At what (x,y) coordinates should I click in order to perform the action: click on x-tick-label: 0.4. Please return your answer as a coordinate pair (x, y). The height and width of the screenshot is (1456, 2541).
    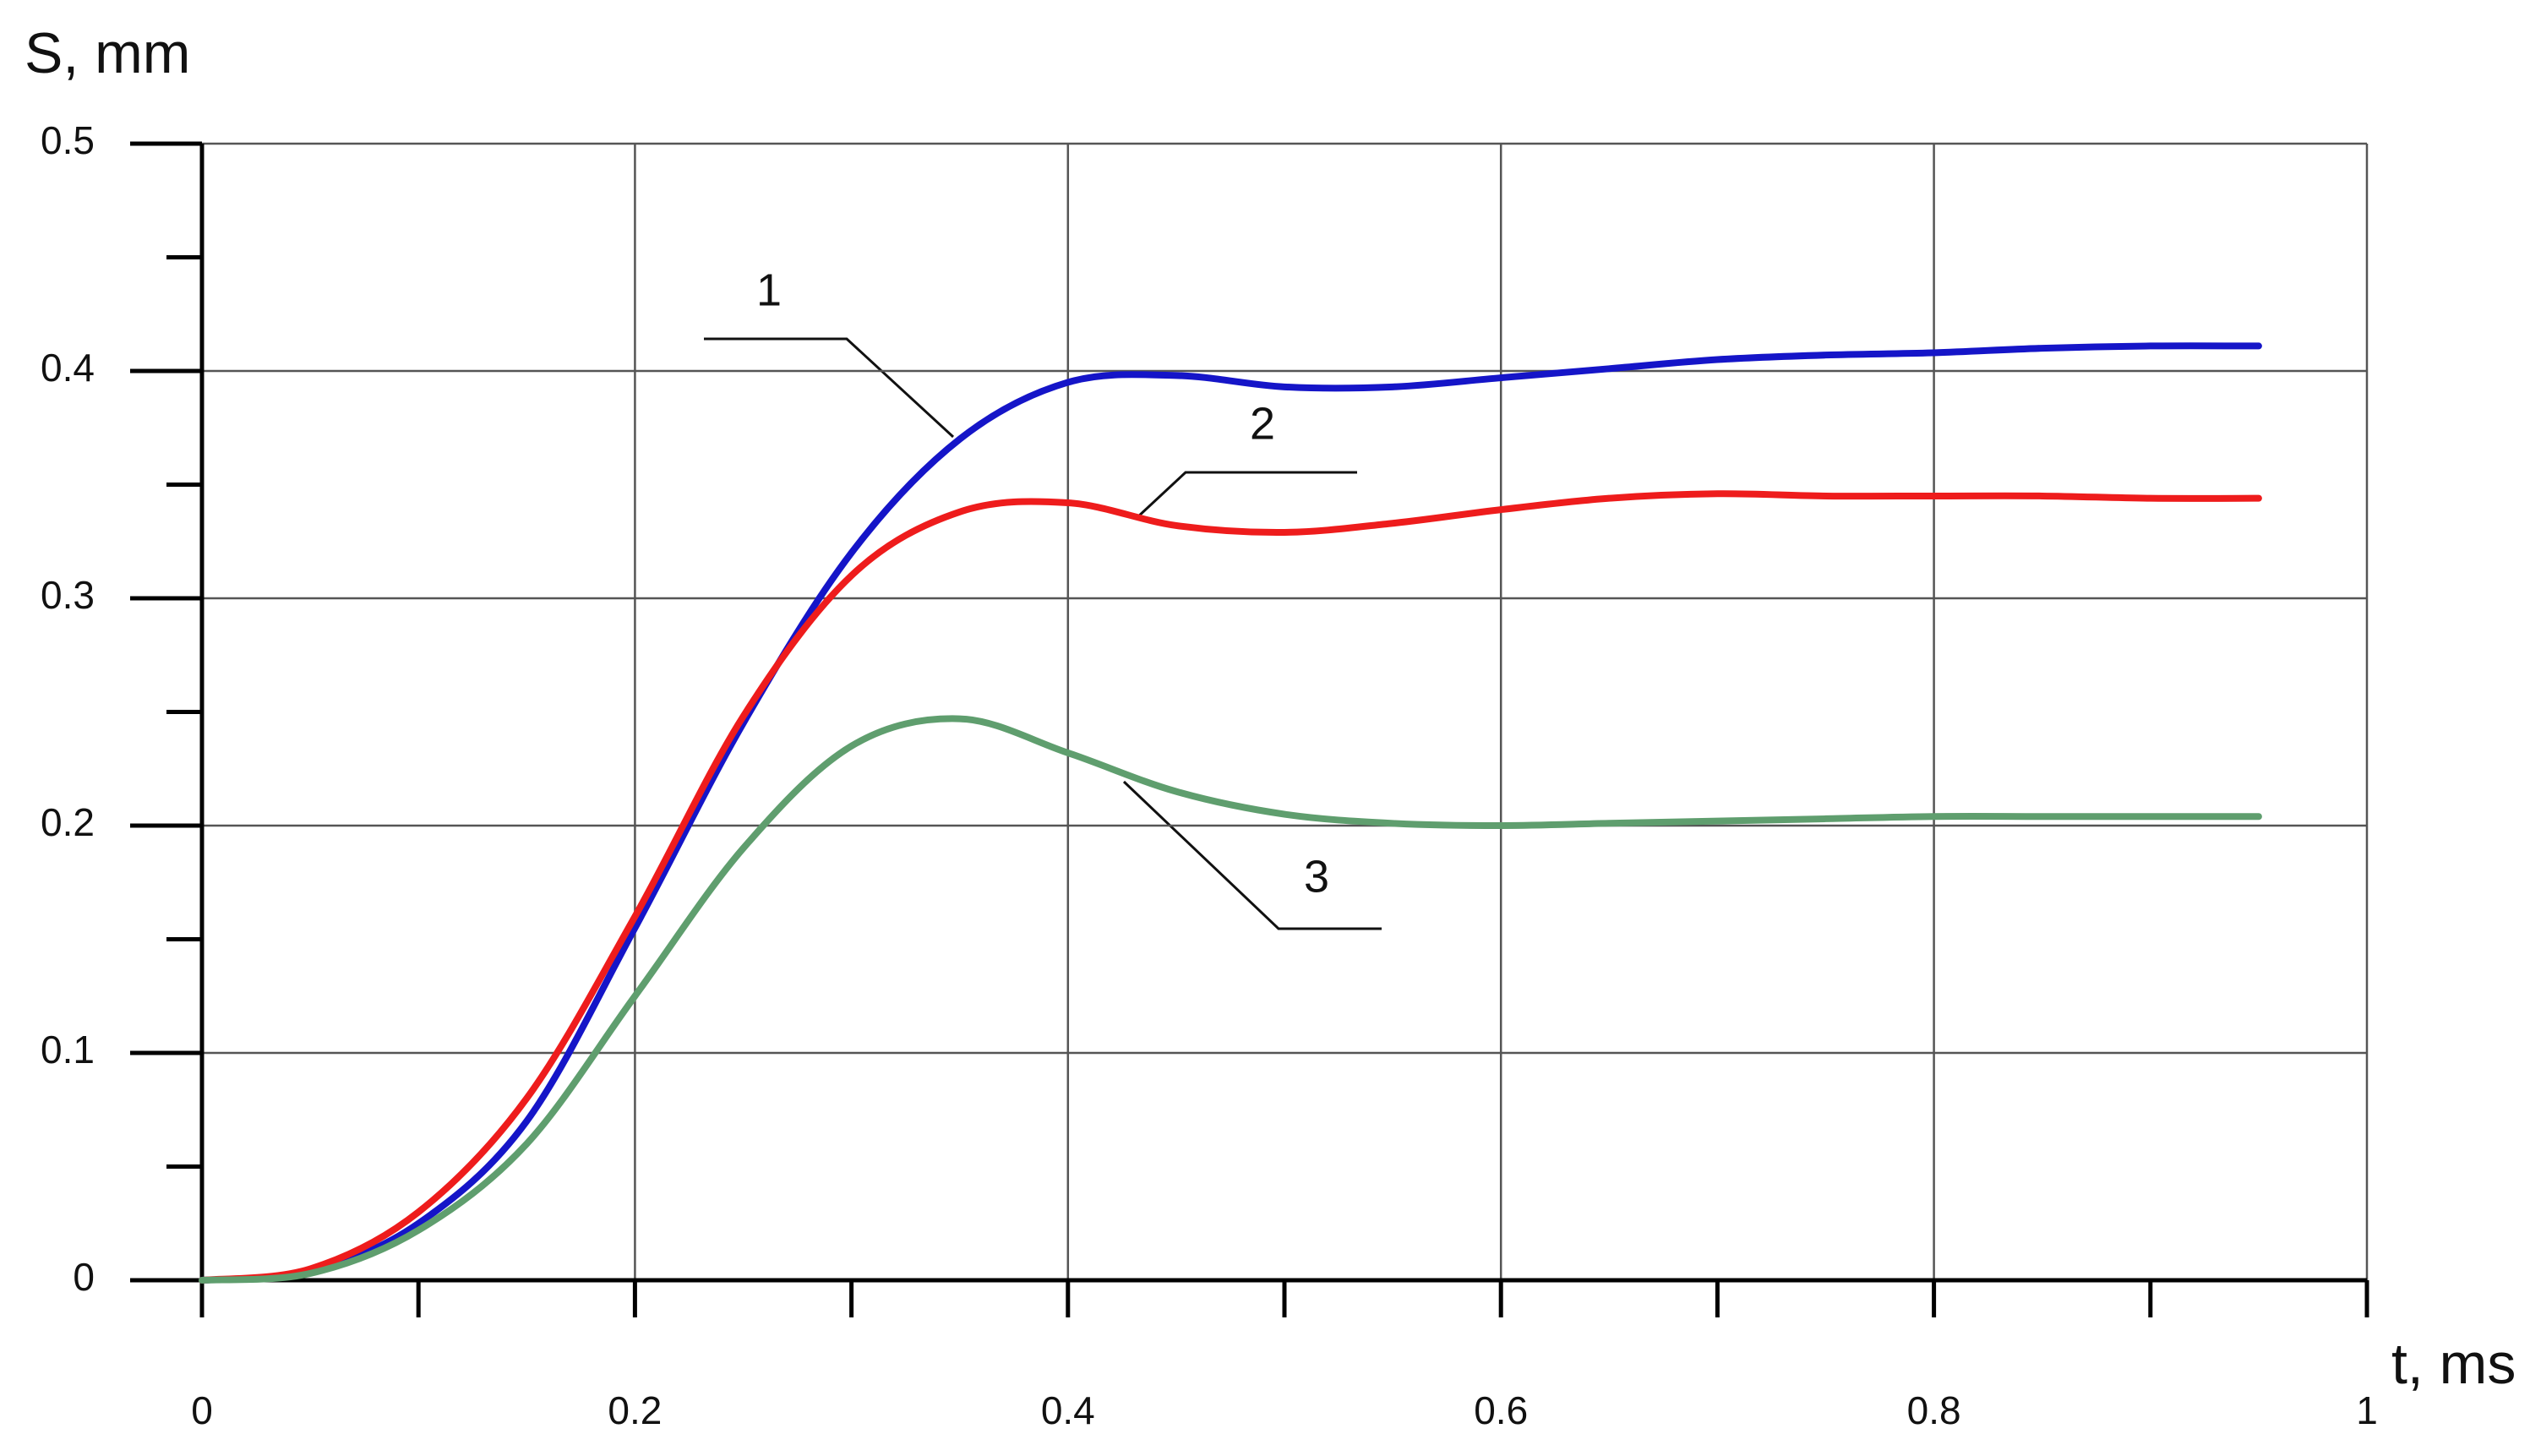
    Looking at the image, I should click on (1068, 1410).